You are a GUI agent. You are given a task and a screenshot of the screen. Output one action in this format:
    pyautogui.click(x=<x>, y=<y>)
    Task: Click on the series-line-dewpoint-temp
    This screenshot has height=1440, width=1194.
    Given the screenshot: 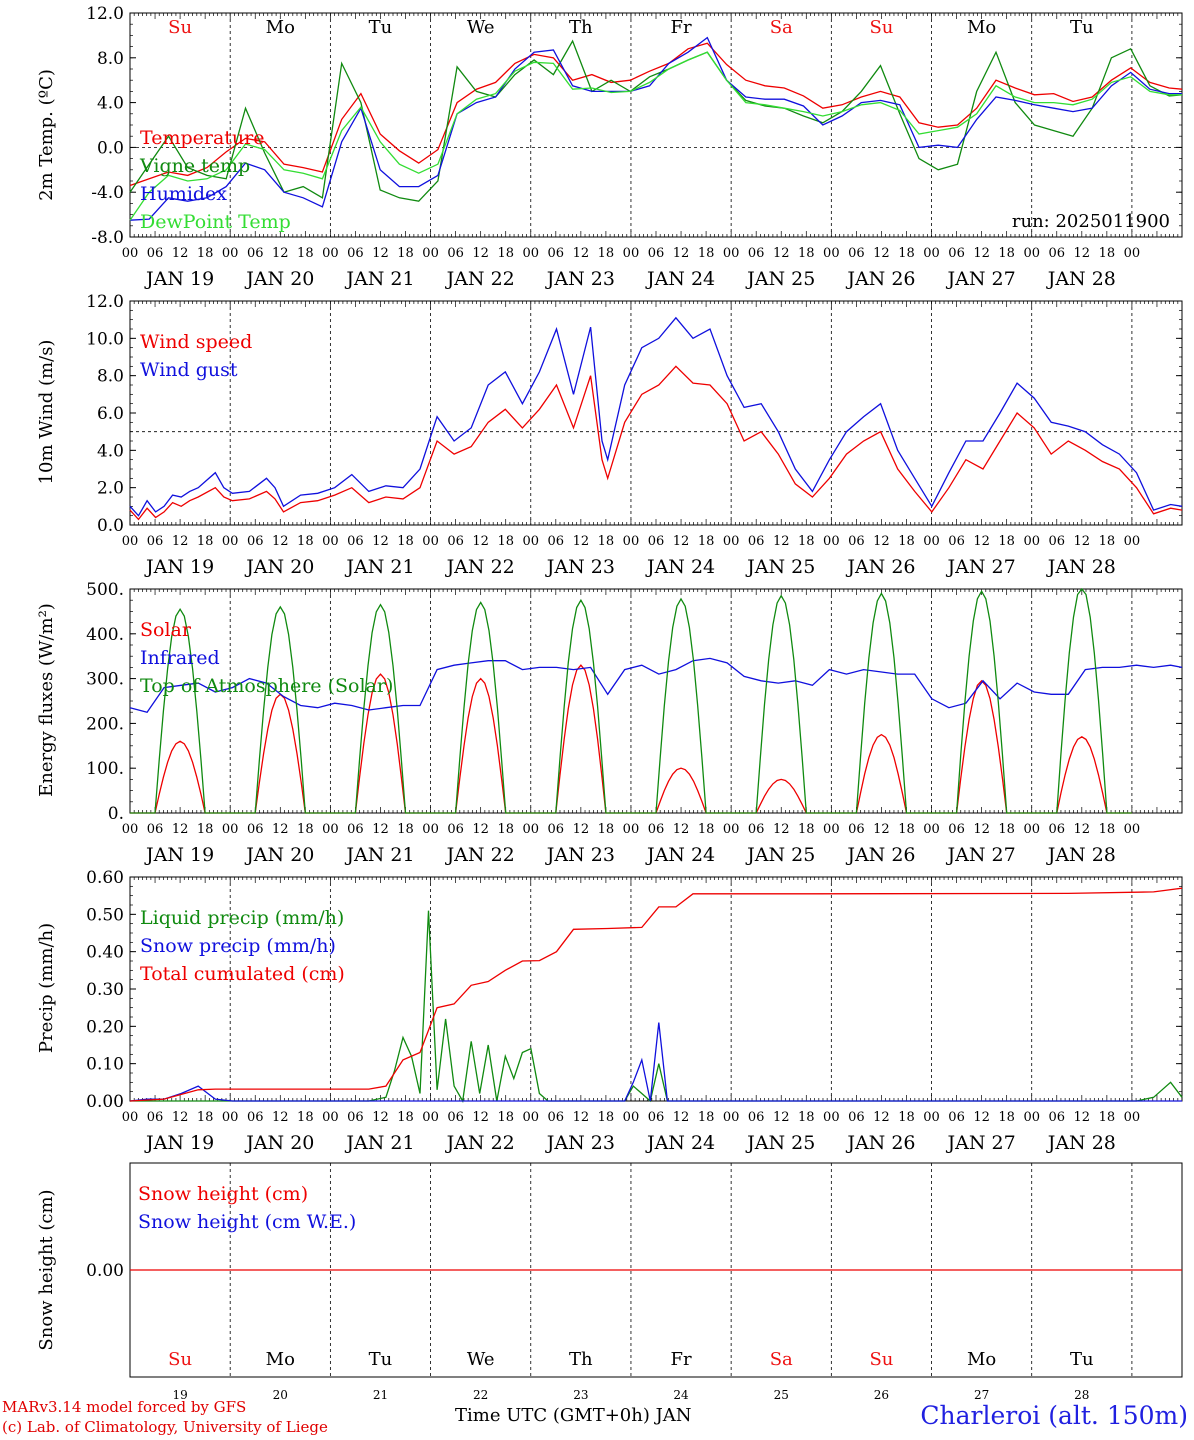 What is the action you would take?
    pyautogui.click(x=655, y=136)
    